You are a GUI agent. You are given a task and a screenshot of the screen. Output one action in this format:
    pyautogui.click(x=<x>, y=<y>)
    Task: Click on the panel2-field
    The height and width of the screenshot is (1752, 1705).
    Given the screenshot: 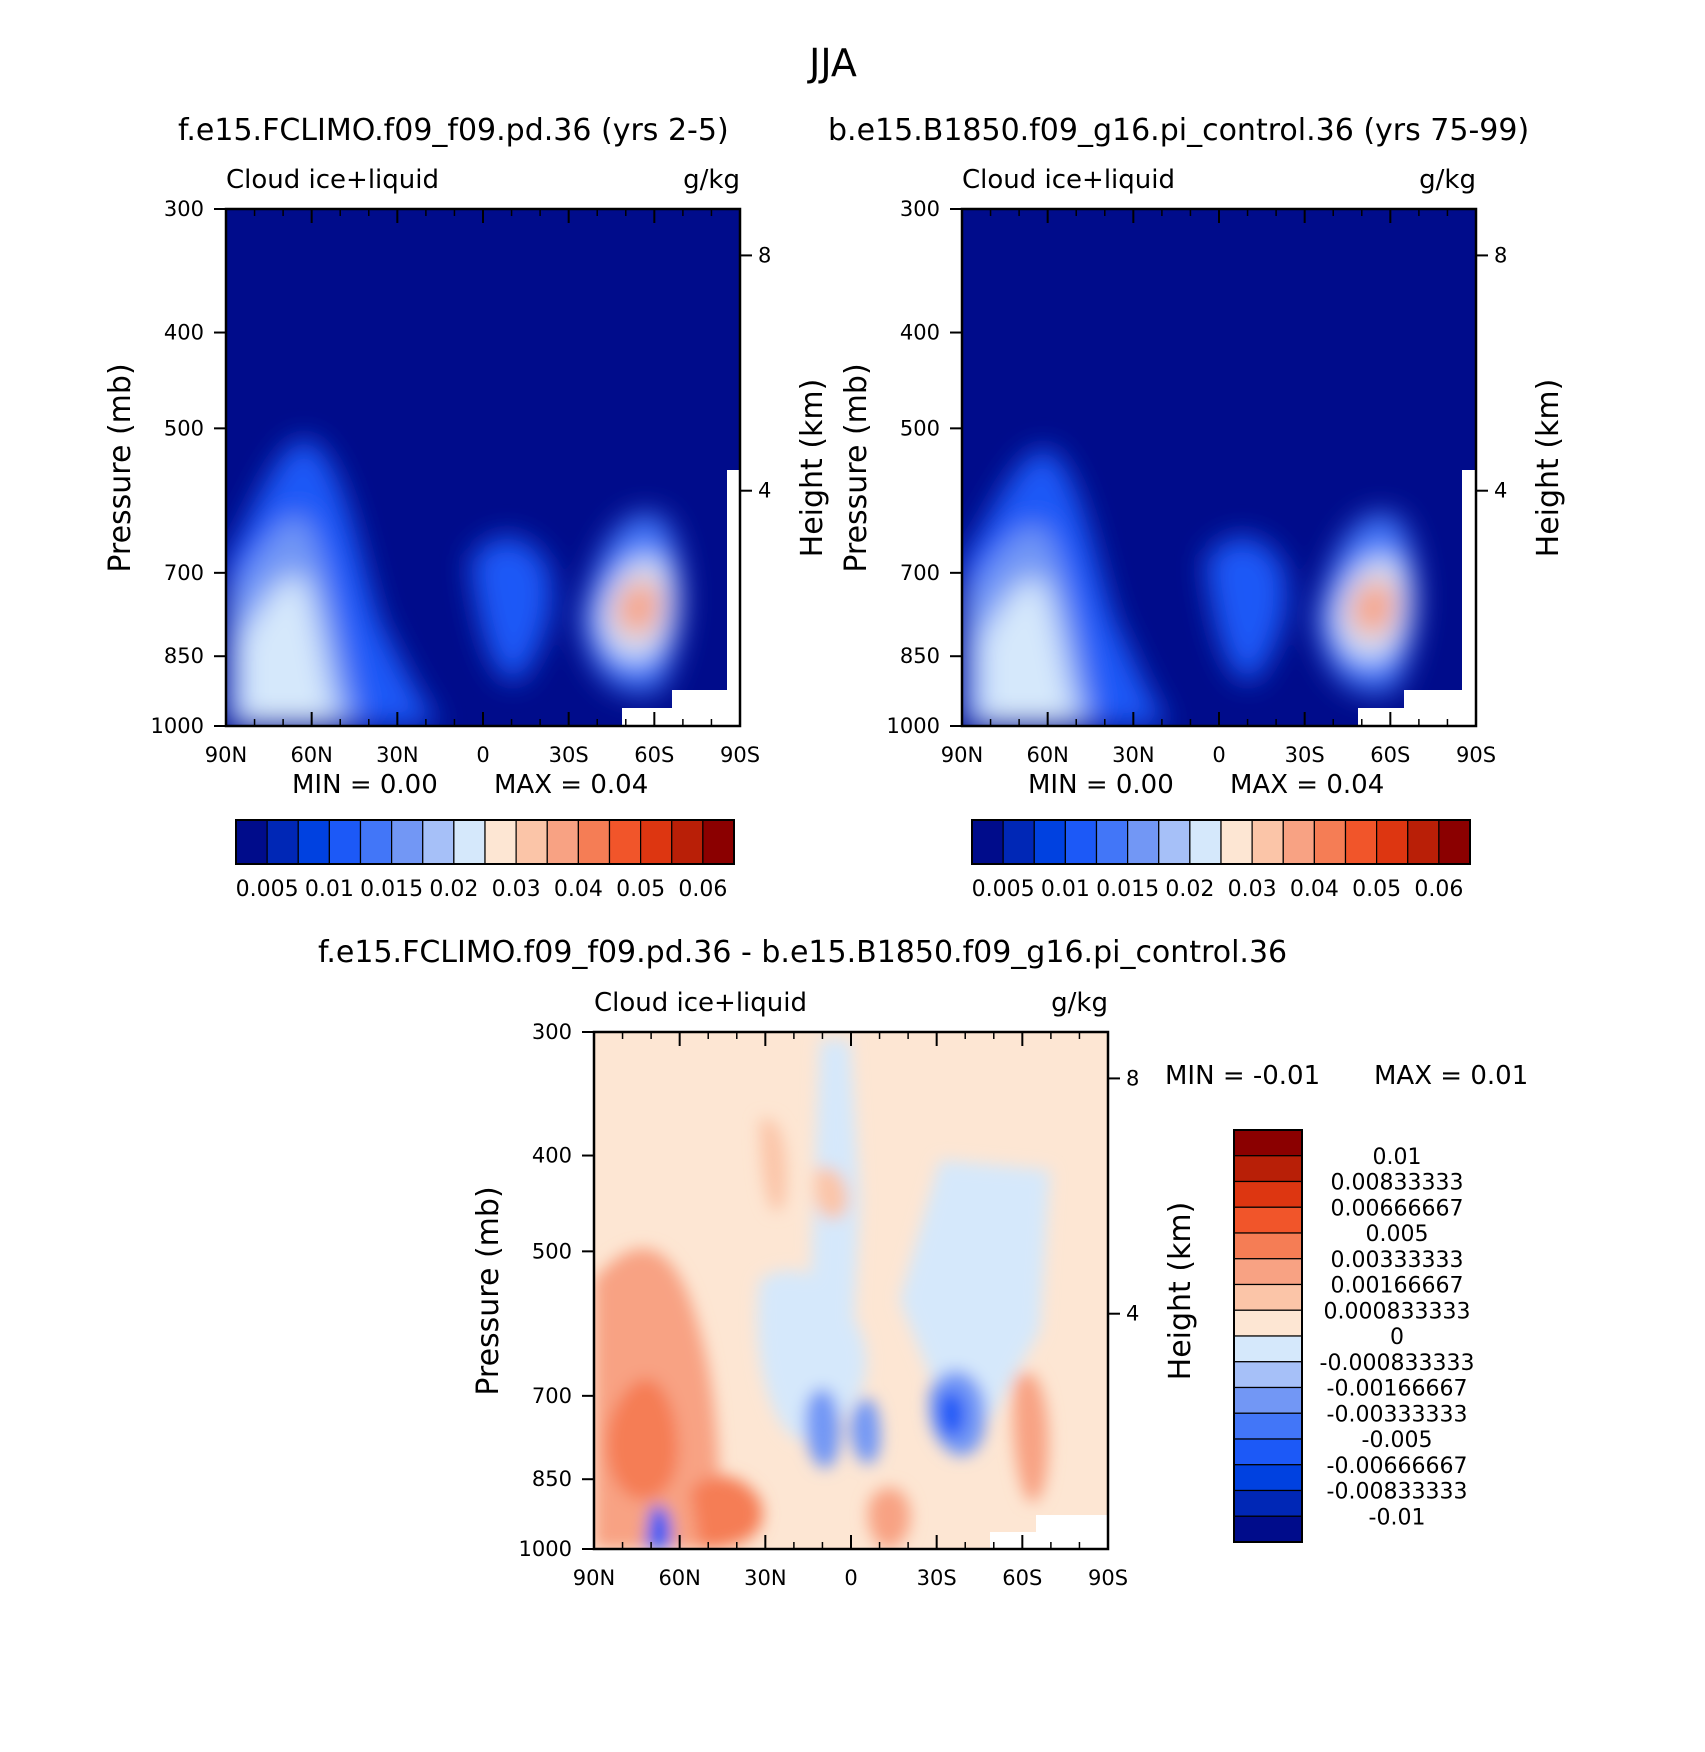 What is the action you would take?
    pyautogui.click(x=1219, y=467)
    